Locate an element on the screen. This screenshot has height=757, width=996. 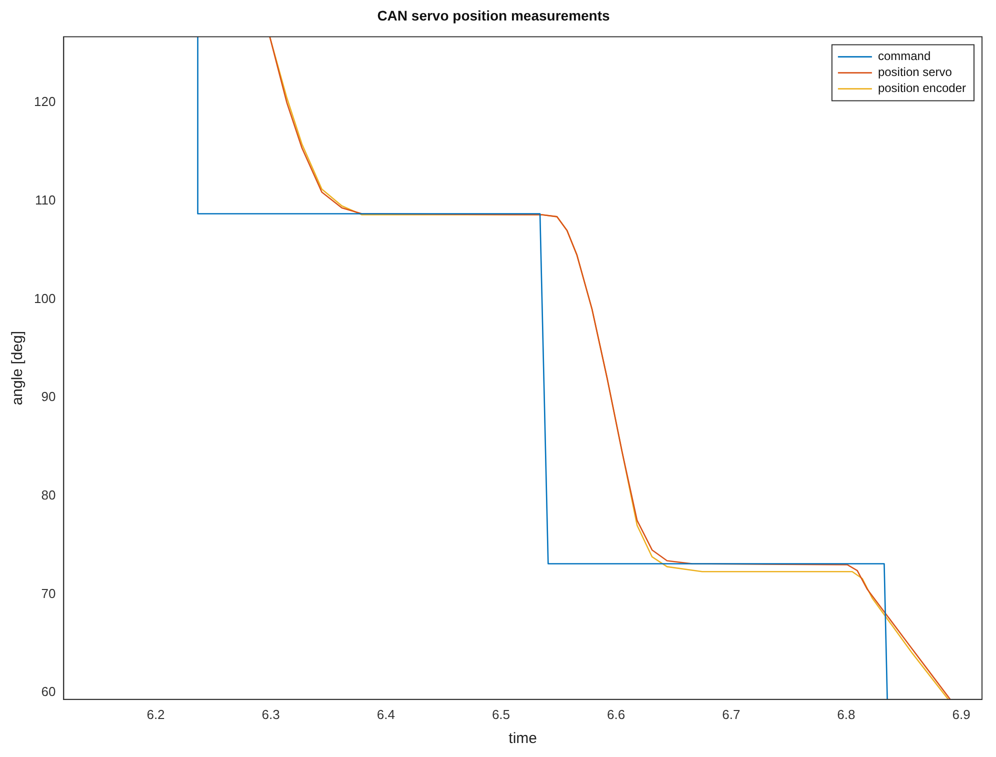
x-tick-label: 6.8 is located at coordinates (846, 714).